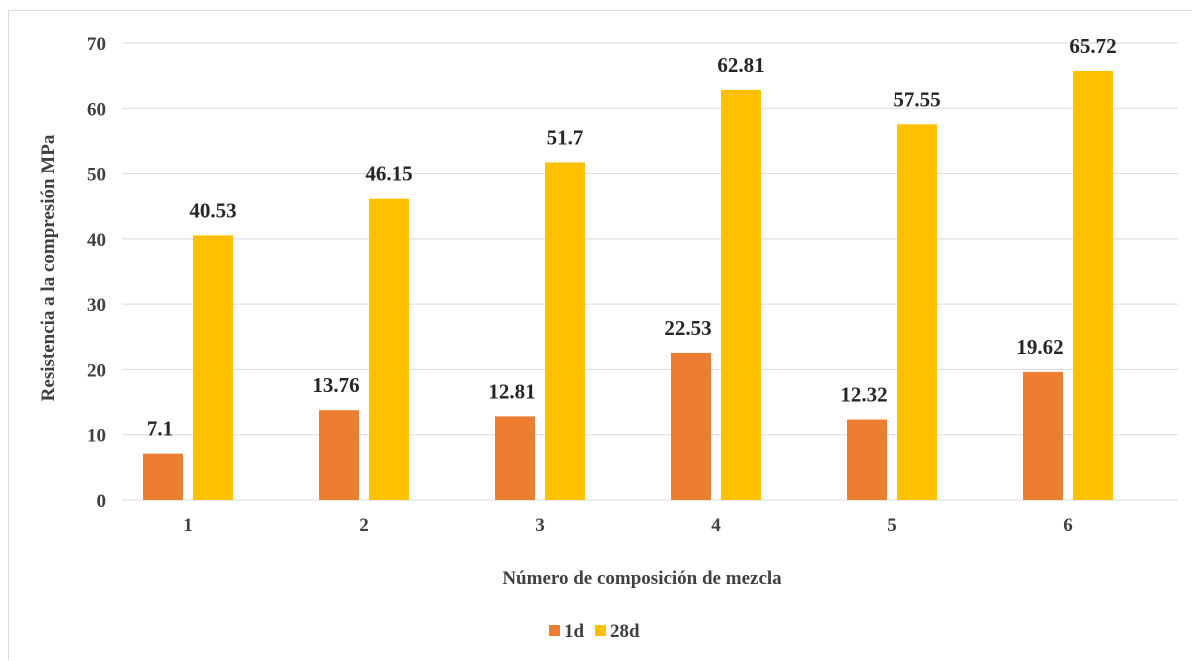 The width and height of the screenshot is (1195, 661). What do you see at coordinates (1092, 46) in the screenshot?
I see `data-label-28d-6: 65.72` at bounding box center [1092, 46].